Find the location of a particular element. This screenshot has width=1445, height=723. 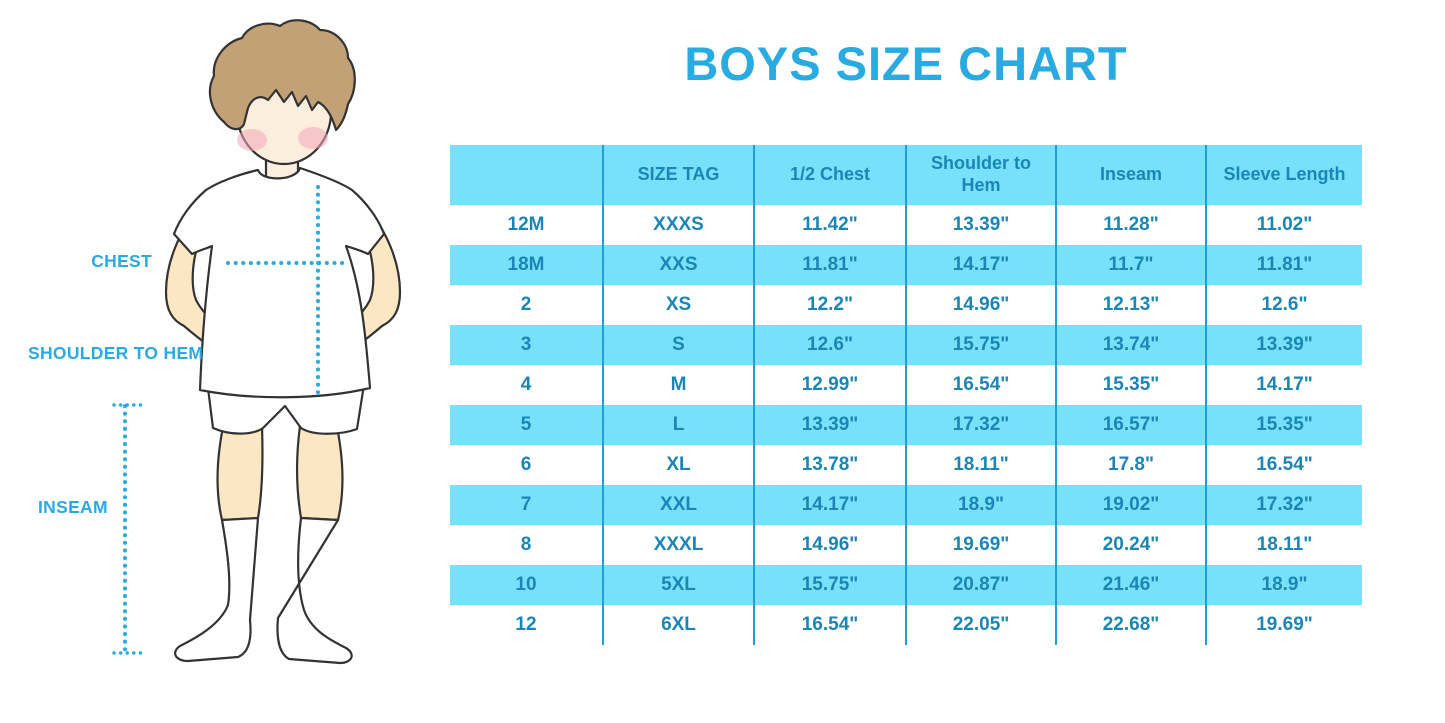

shoulder-to-hem-cell: 17.32" is located at coordinates (980, 425).